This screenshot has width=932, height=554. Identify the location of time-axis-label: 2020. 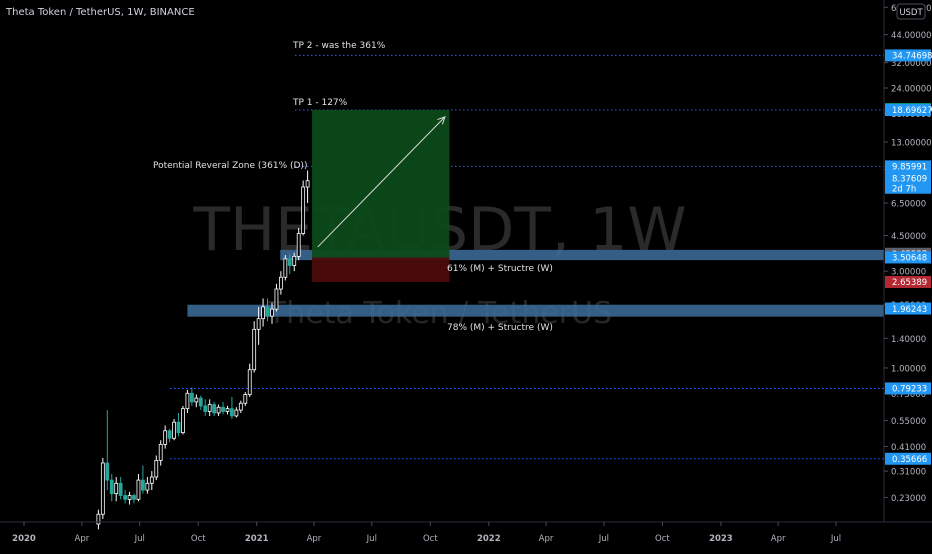
(24, 539).